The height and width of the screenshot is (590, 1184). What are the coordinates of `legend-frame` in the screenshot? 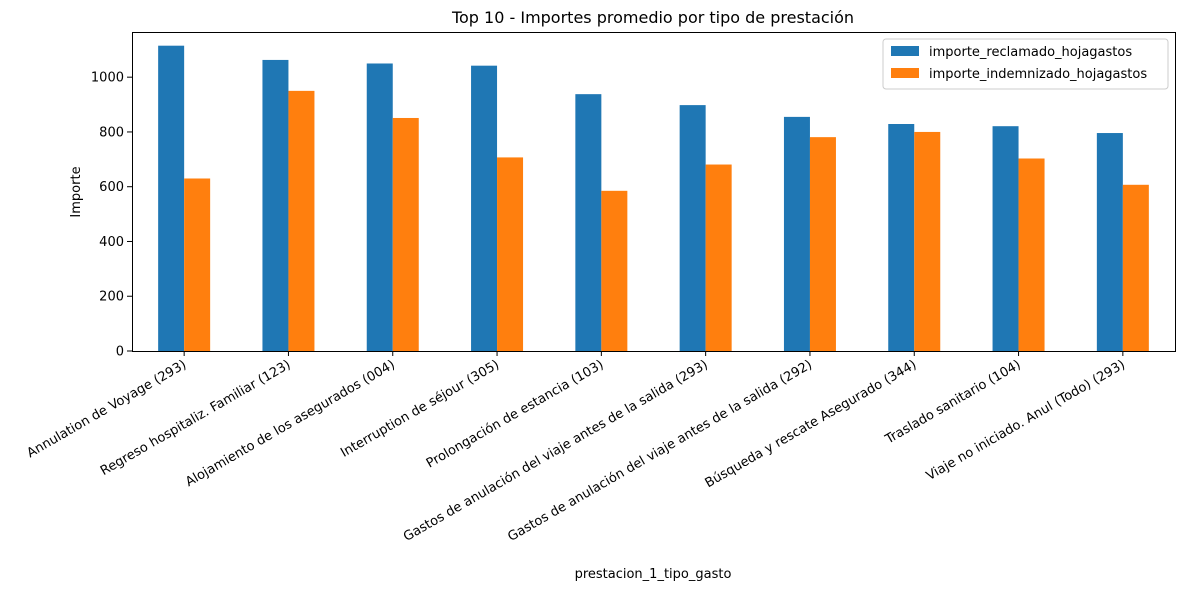 It's located at (1025, 64).